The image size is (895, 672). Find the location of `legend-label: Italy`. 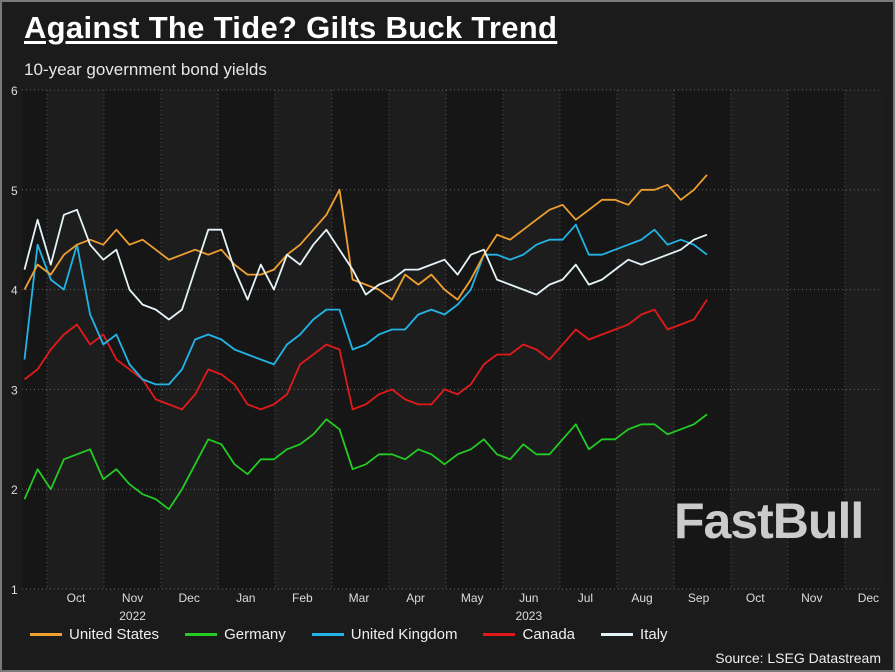

legend-label: Italy is located at coordinates (654, 634).